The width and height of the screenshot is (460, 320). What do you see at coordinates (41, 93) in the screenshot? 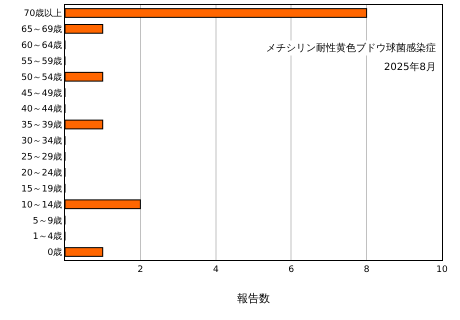
I see `y-tick-label: 45～49歳` at bounding box center [41, 93].